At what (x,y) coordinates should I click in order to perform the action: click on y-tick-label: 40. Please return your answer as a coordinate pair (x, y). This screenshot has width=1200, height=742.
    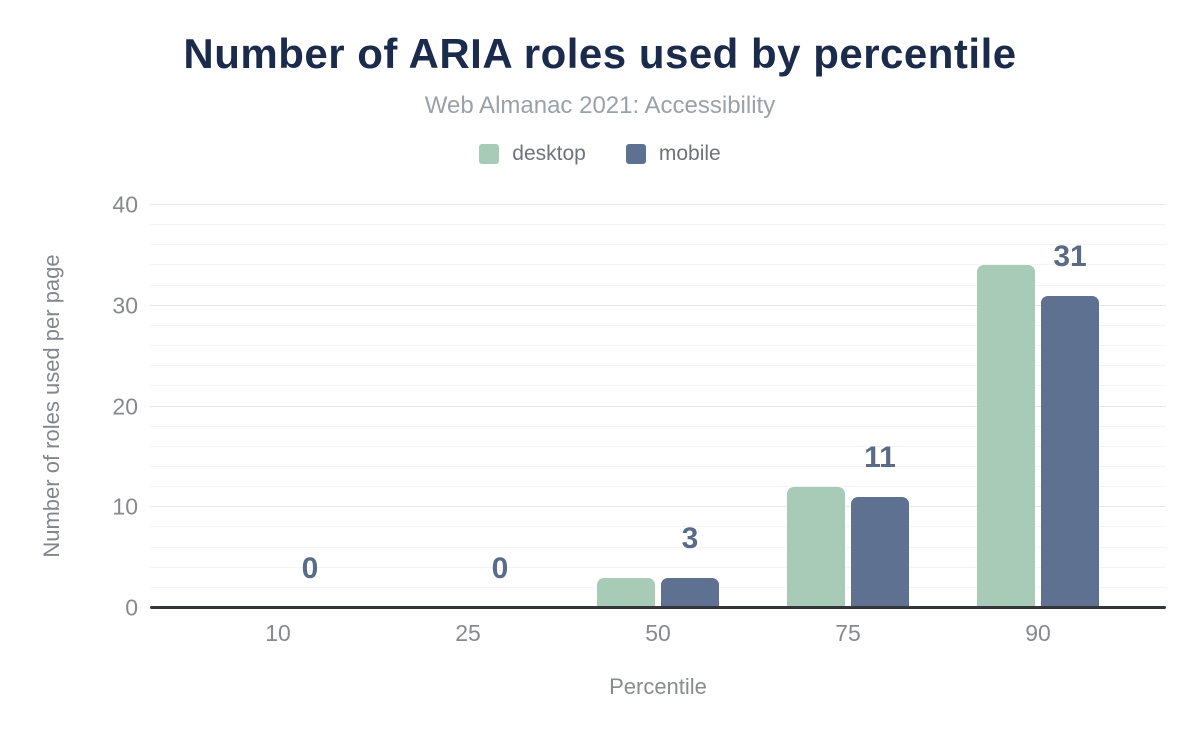
    Looking at the image, I should click on (125, 204).